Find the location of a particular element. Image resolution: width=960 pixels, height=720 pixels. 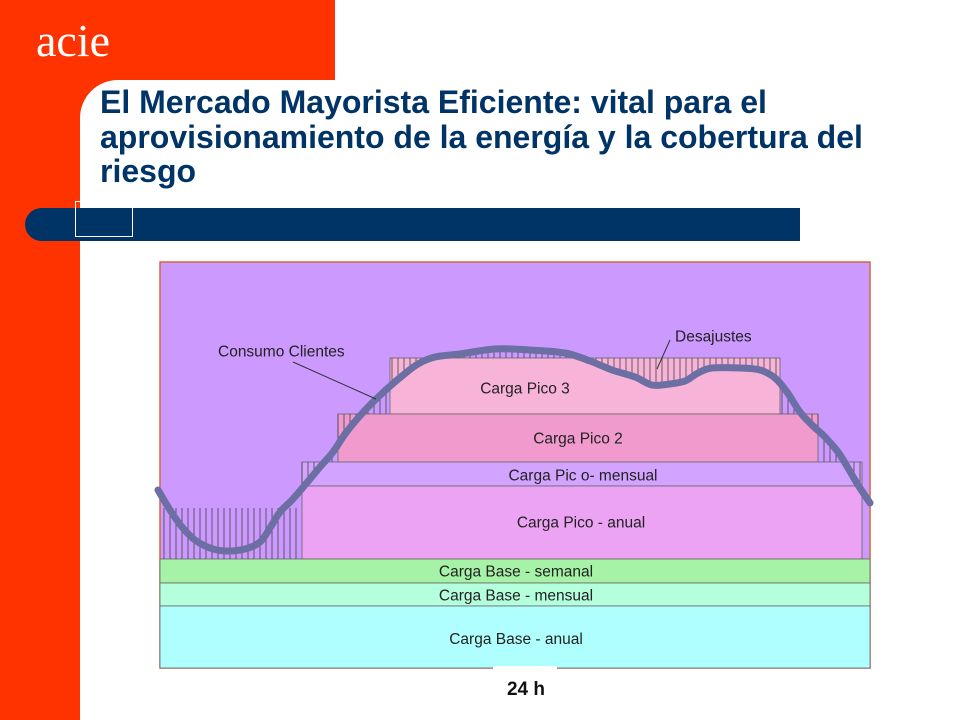

title-underline-bar is located at coordinates (412, 224).